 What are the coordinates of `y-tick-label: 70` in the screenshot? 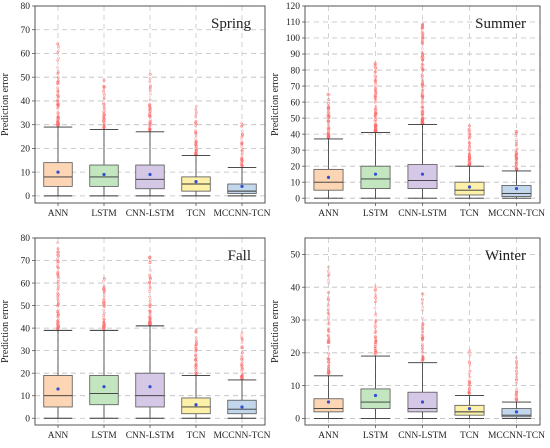 It's located at (26, 31).